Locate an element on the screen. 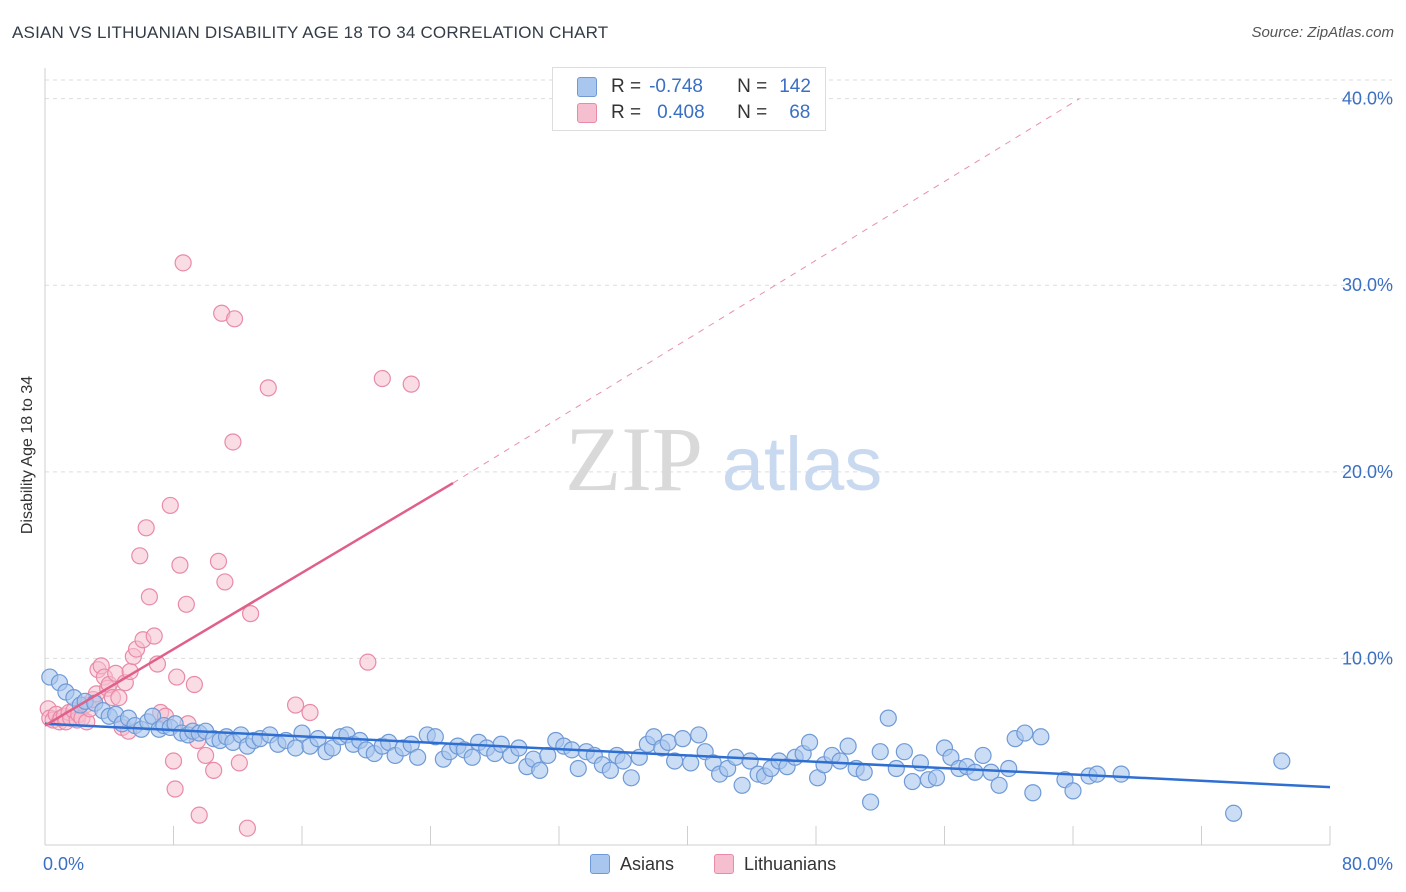  x-tick-label: 0.0% is located at coordinates (63, 864).